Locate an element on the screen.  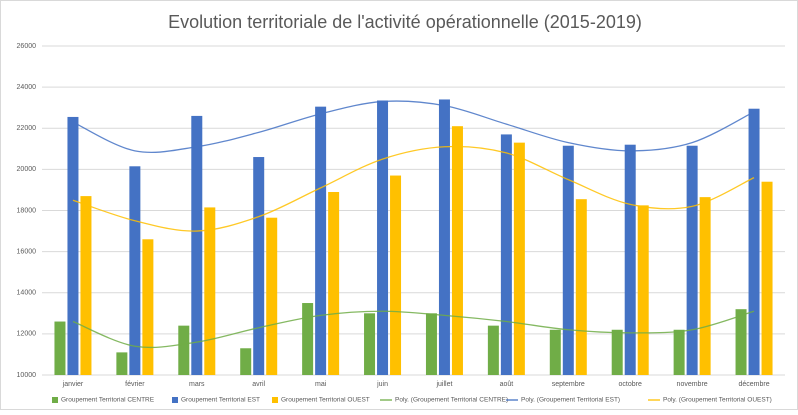
legend-label: Poly. (Groupement Territorial EST) is located at coordinates (570, 400).